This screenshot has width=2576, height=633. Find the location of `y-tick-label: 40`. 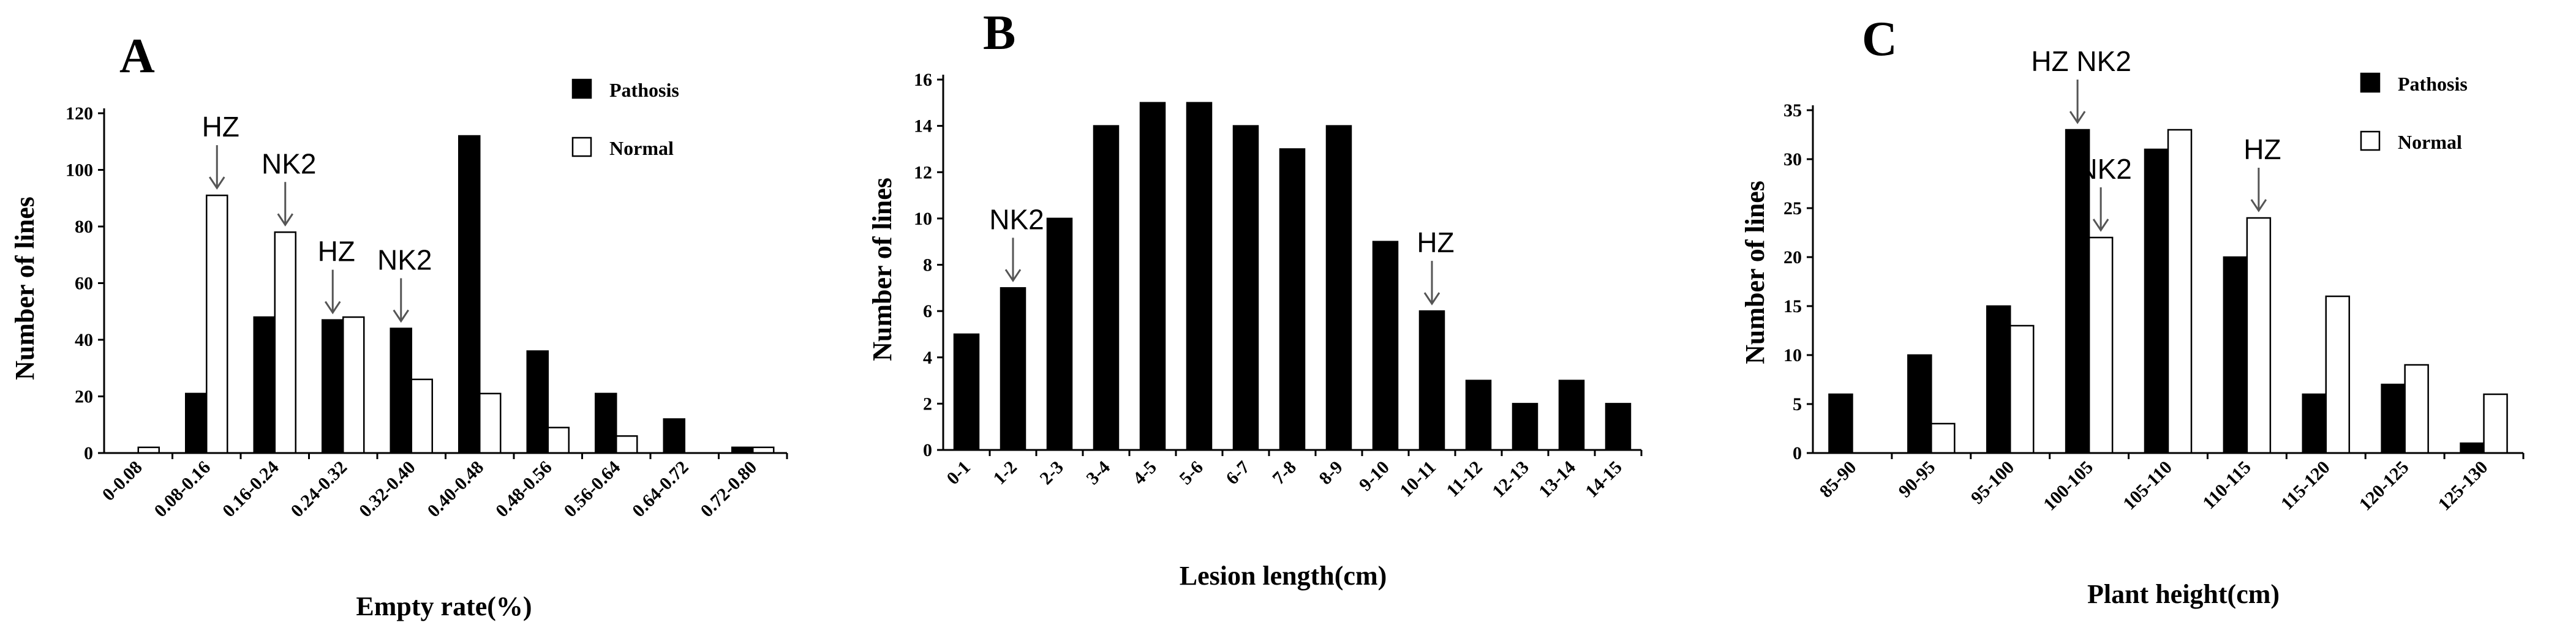

y-tick-label: 40 is located at coordinates (84, 340).